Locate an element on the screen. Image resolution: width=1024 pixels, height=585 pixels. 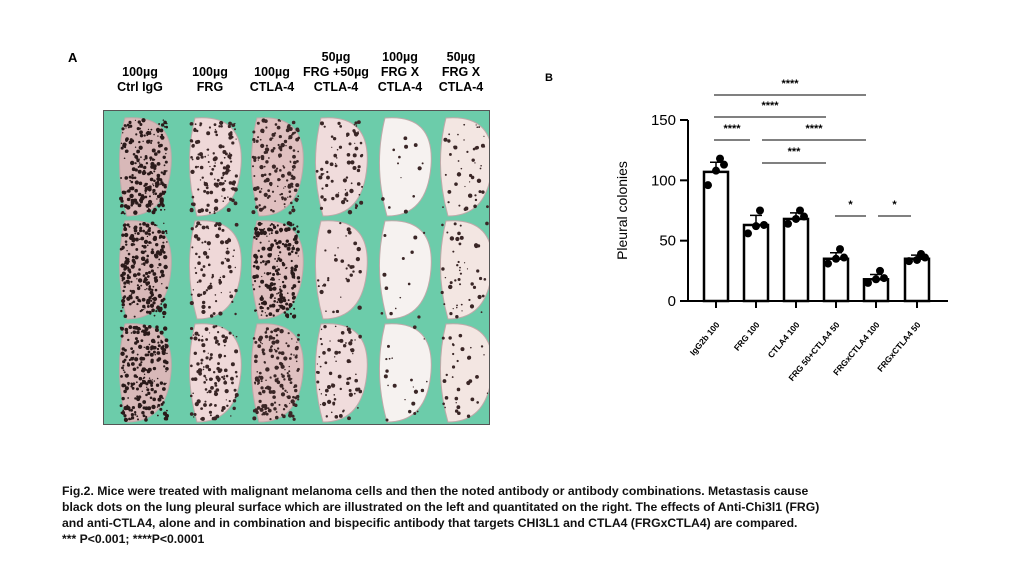
column-label: 100µg FRG X CTLA-4 is located at coordinates (400, 72).